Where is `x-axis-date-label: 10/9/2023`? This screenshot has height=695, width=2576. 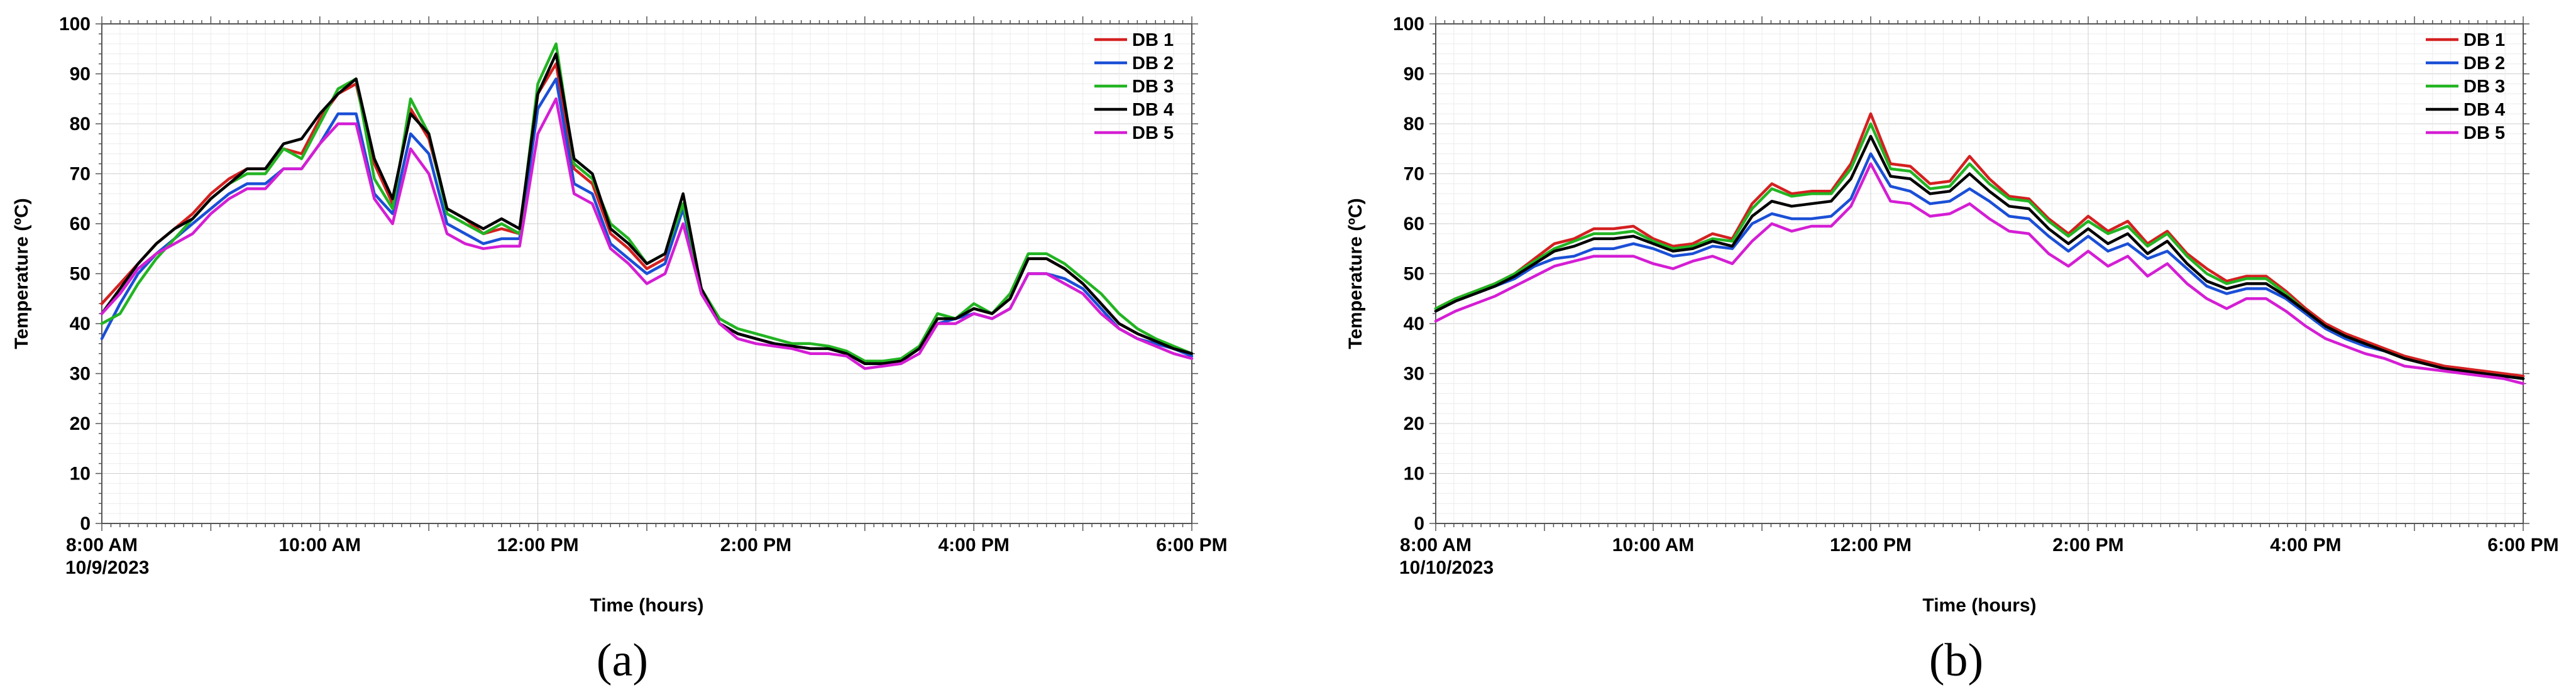
x-axis-date-label: 10/9/2023 is located at coordinates (107, 567).